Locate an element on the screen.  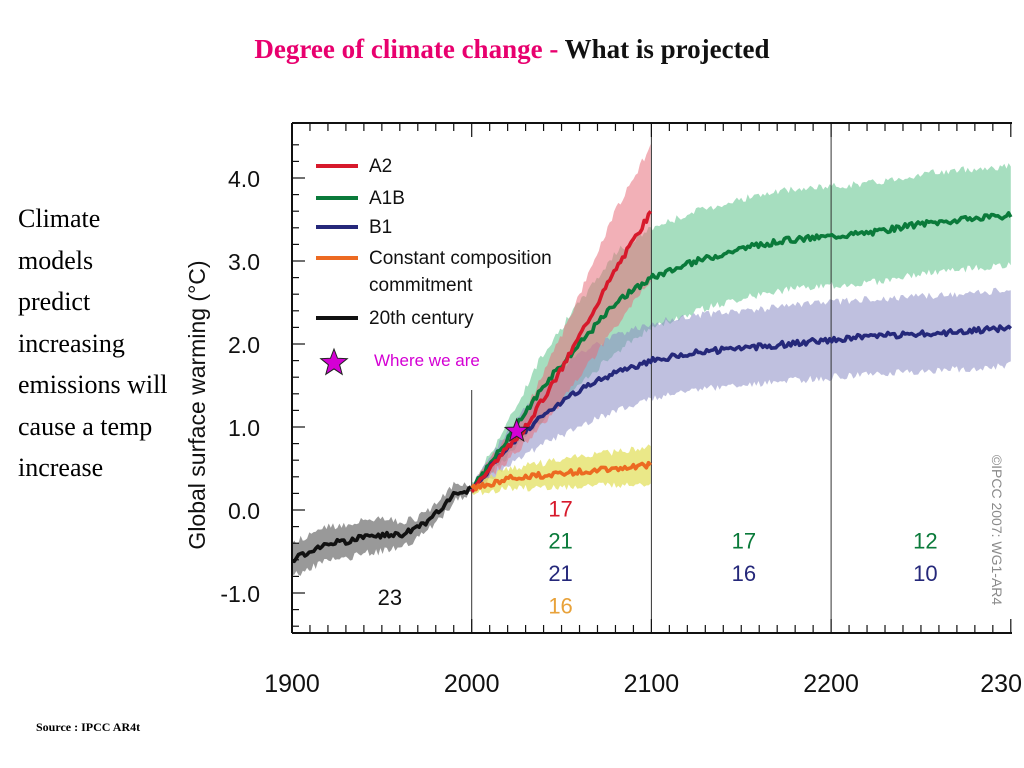
y-tick-label: 0.0 is located at coordinates (244, 511).